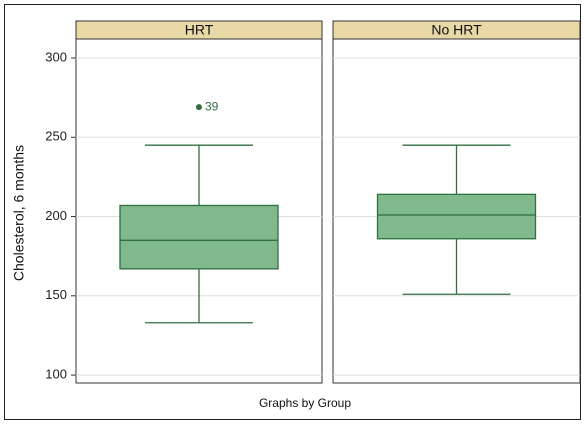 The image size is (585, 424). Describe the element at coordinates (212, 106) in the screenshot. I see `outlier-label: 39` at that location.